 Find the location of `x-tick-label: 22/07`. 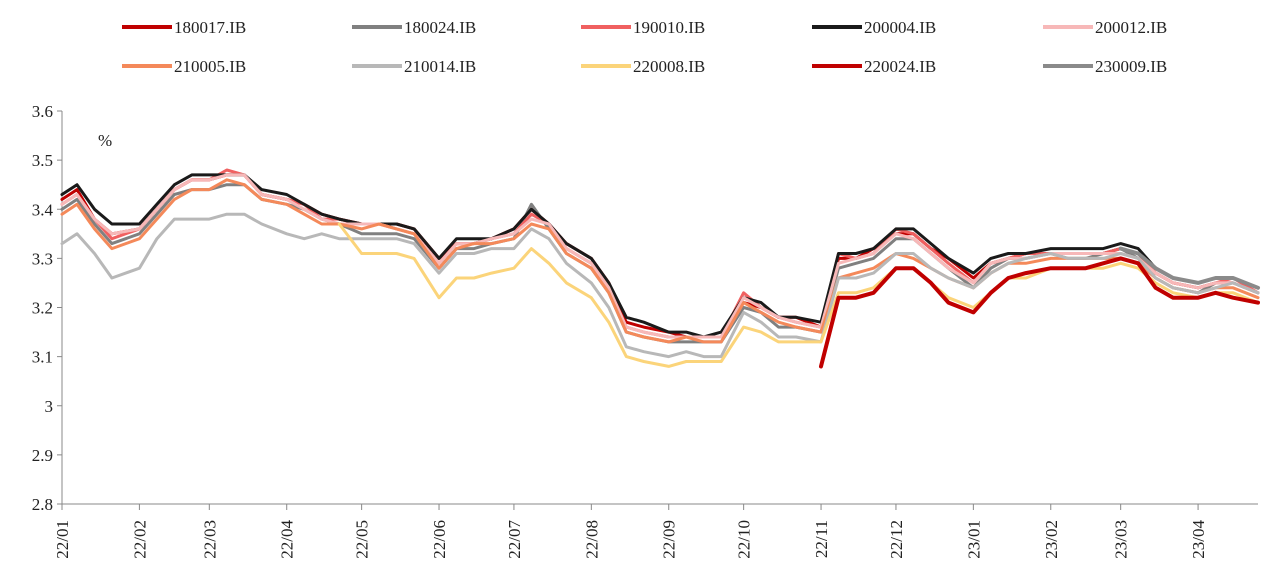

x-tick-label: 22/07 is located at coordinates (514, 539).